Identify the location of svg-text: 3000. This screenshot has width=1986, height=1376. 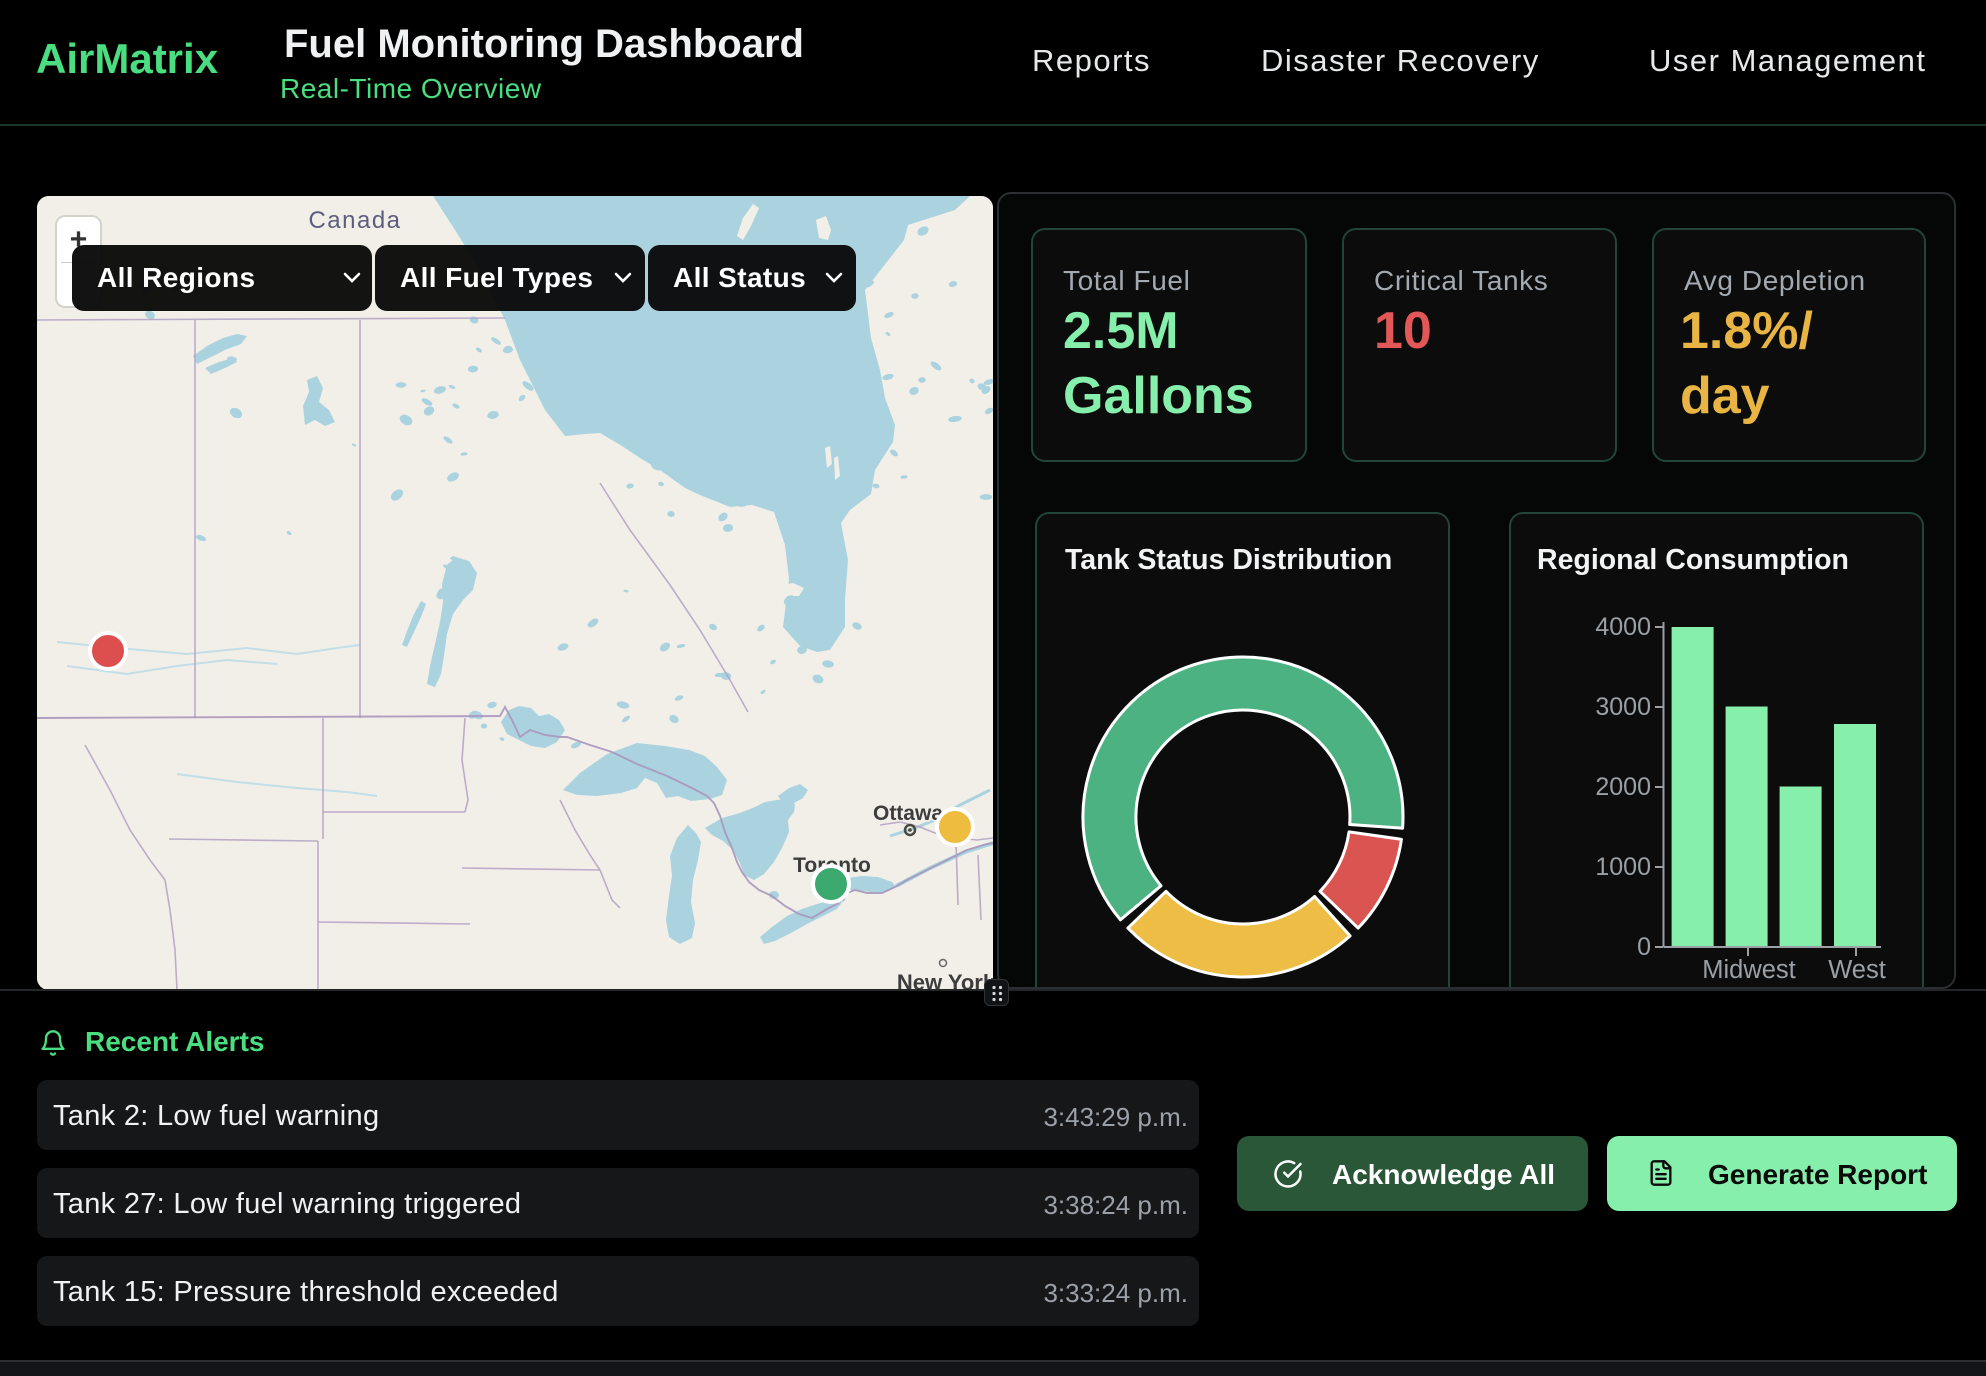
(1623, 707).